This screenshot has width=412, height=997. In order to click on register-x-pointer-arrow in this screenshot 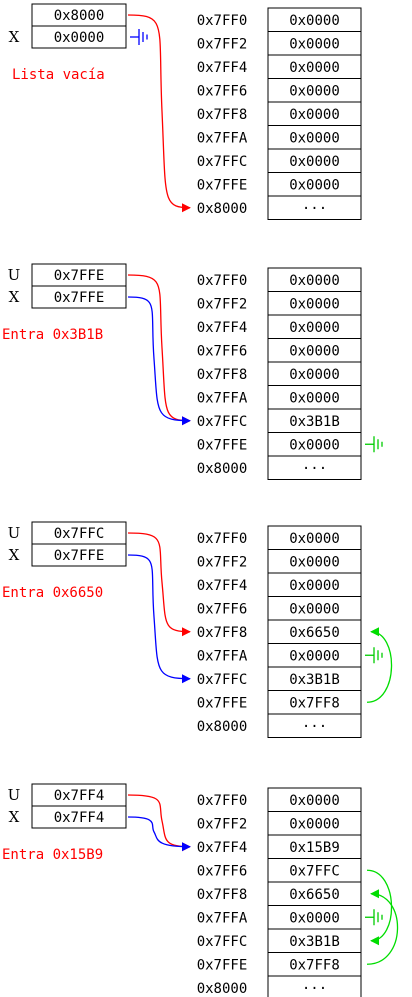, I will do `click(159, 619)`.